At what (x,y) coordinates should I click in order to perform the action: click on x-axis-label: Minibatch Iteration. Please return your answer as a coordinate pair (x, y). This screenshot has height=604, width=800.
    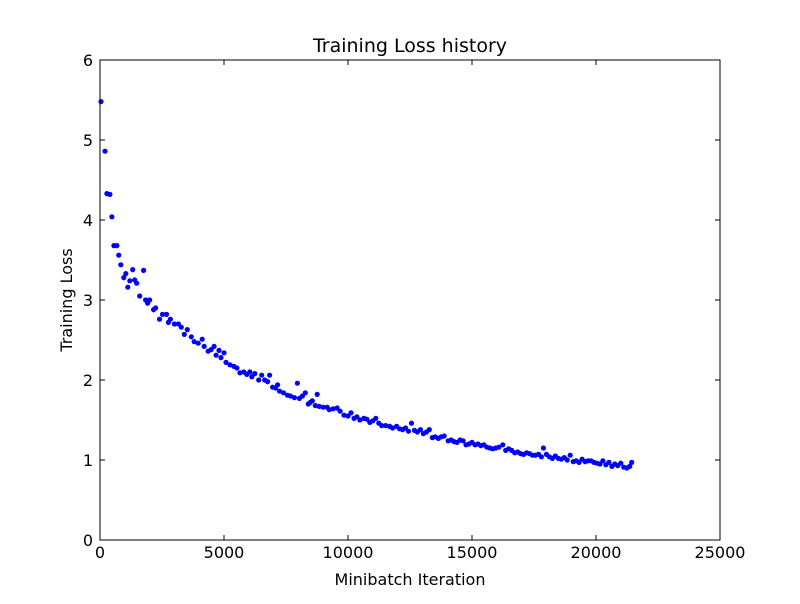
    Looking at the image, I should click on (410, 579).